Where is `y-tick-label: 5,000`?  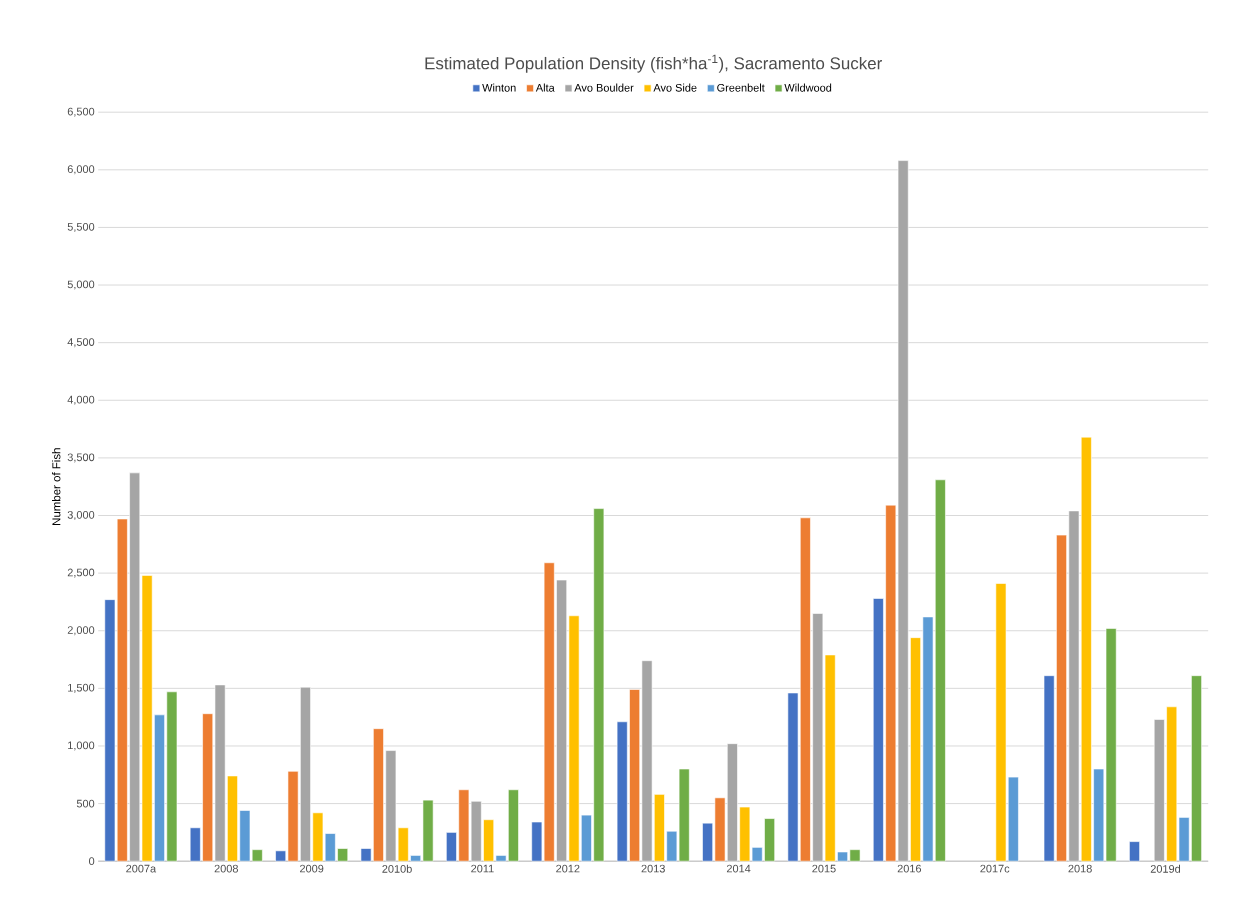
y-tick-label: 5,000 is located at coordinates (81, 285).